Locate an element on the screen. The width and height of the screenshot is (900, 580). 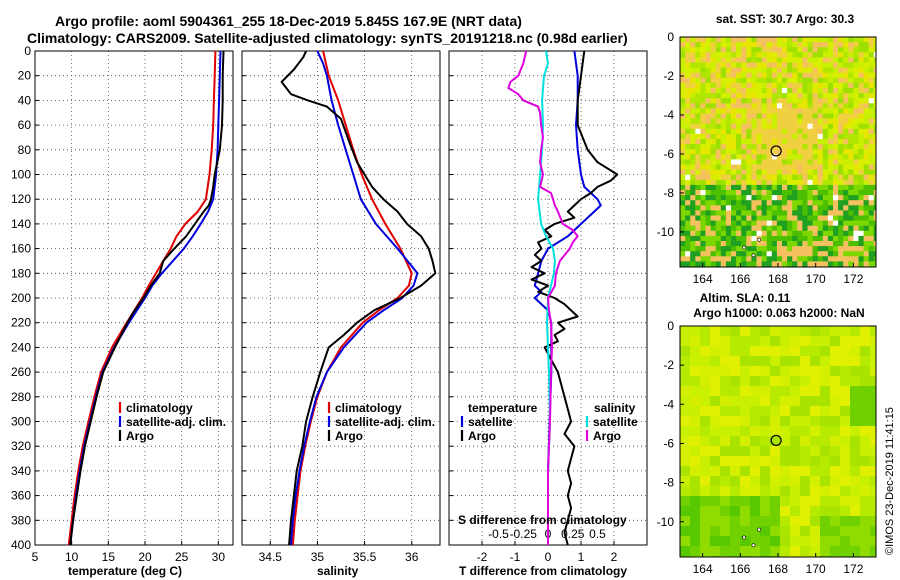
series-argo is located at coordinates (147, 298).